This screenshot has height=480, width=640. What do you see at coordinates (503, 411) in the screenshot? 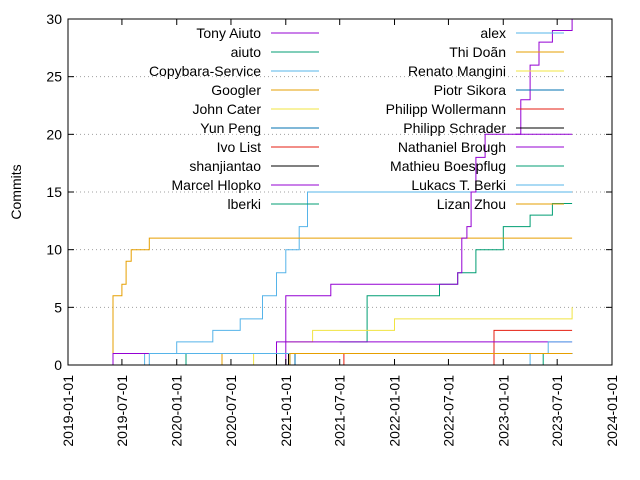
I see `x-tick-label: 2023-01-01` at bounding box center [503, 411].